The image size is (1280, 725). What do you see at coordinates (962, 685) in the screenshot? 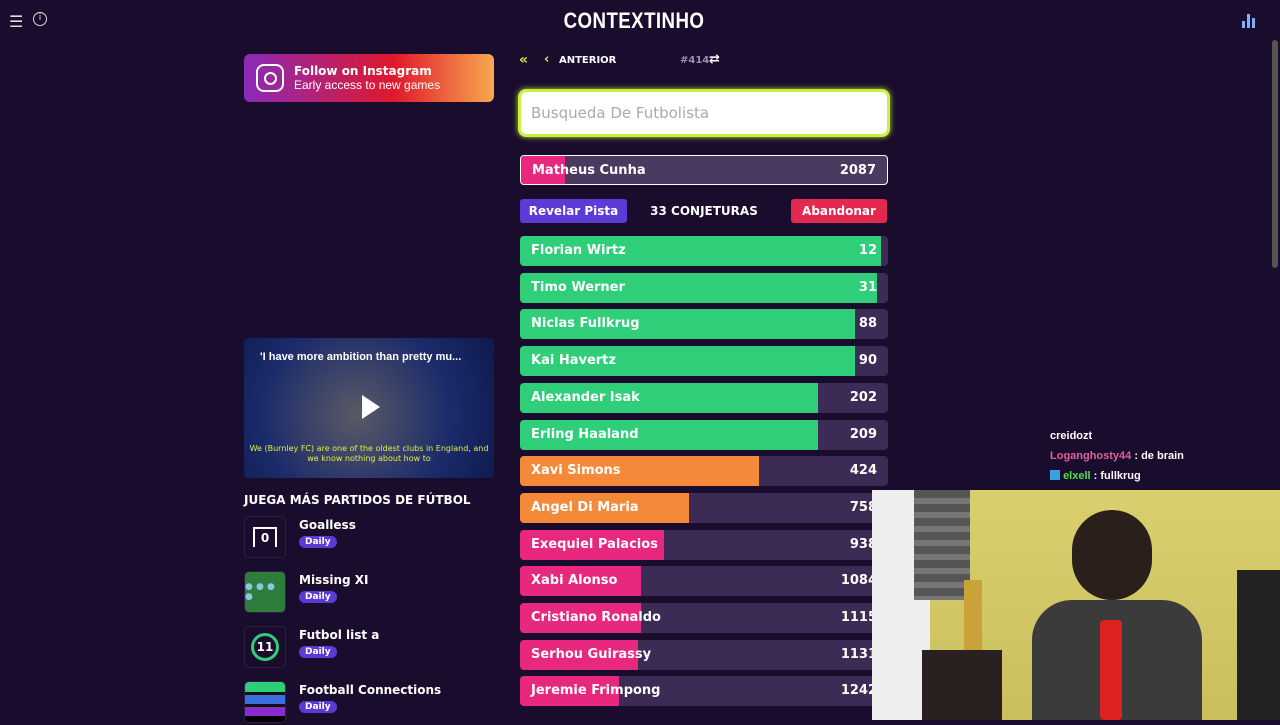
I see `cabinet` at bounding box center [962, 685].